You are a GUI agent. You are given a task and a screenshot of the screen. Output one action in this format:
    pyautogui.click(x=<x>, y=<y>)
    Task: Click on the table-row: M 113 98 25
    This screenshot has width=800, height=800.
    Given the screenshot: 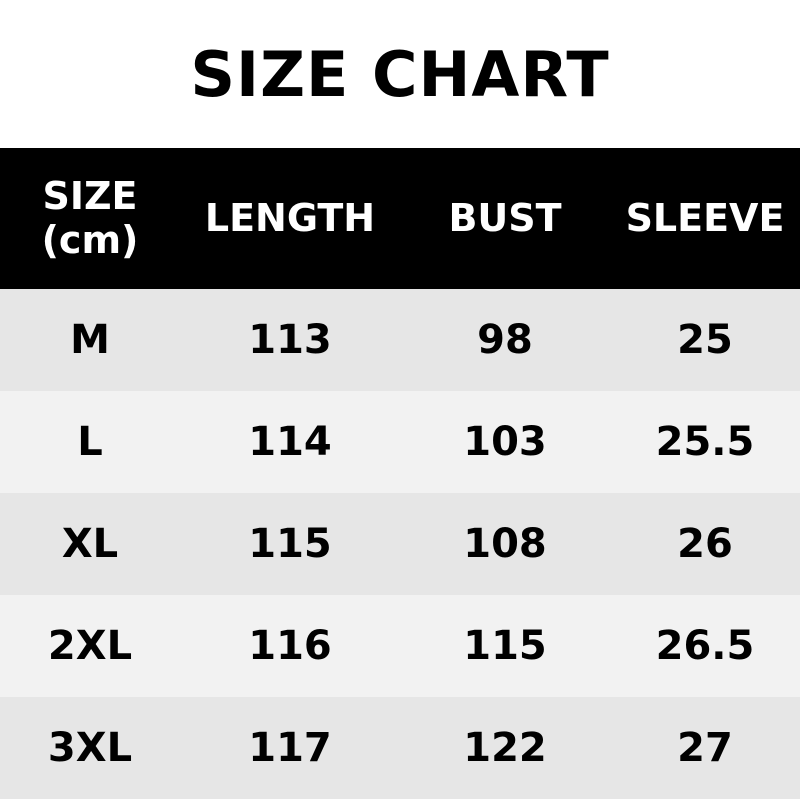 What is the action you would take?
    pyautogui.click(x=400, y=340)
    